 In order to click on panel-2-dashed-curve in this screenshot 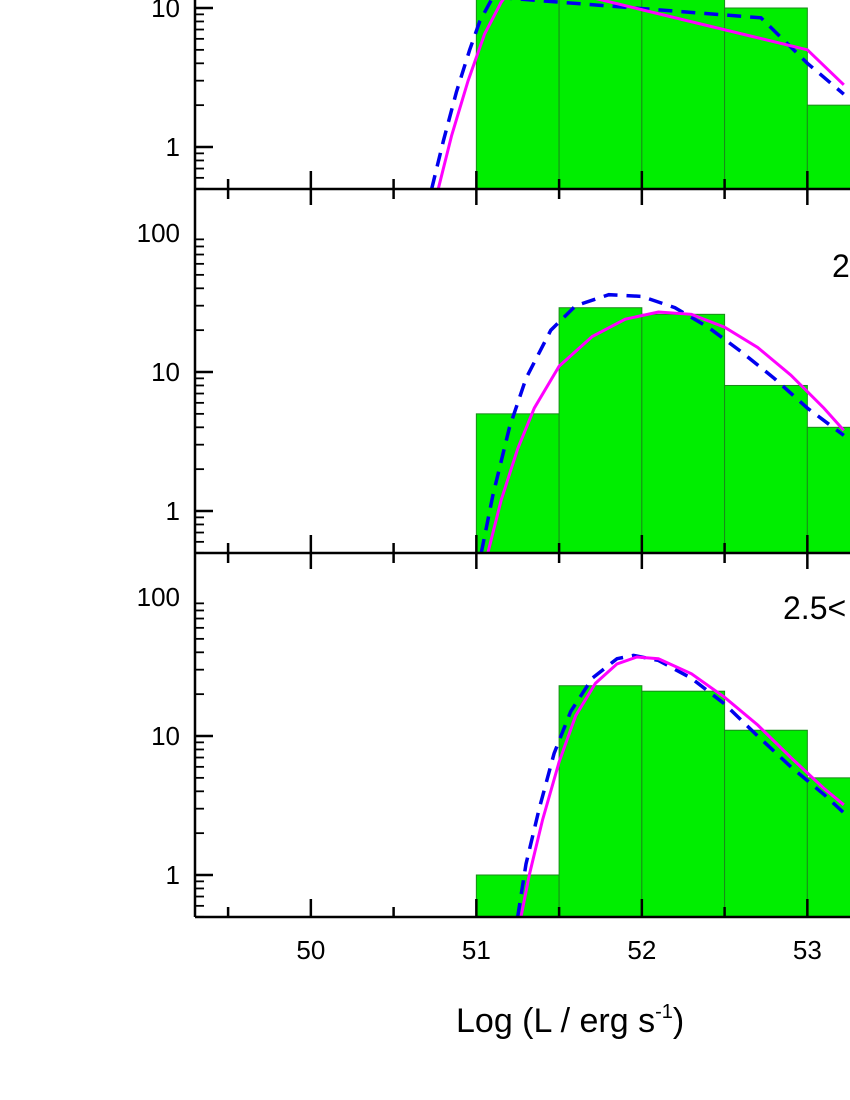, I will do `click(662, 423)`.